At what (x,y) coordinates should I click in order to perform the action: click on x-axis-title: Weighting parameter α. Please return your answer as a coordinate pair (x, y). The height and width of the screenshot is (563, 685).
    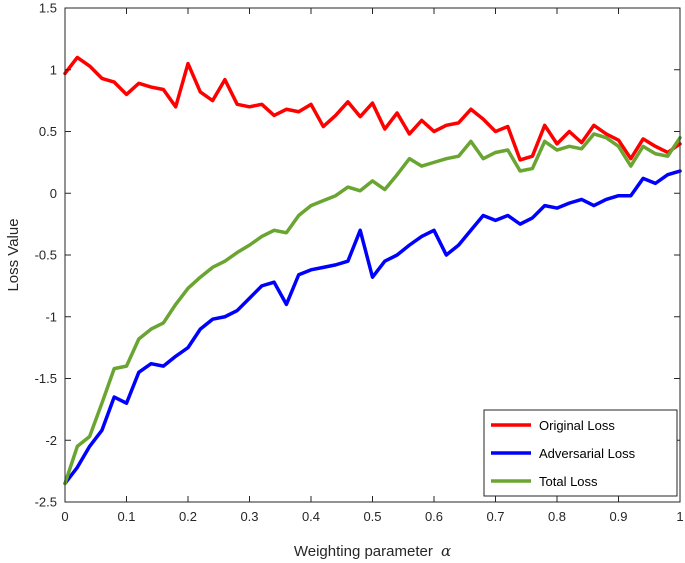
    Looking at the image, I should click on (372, 551).